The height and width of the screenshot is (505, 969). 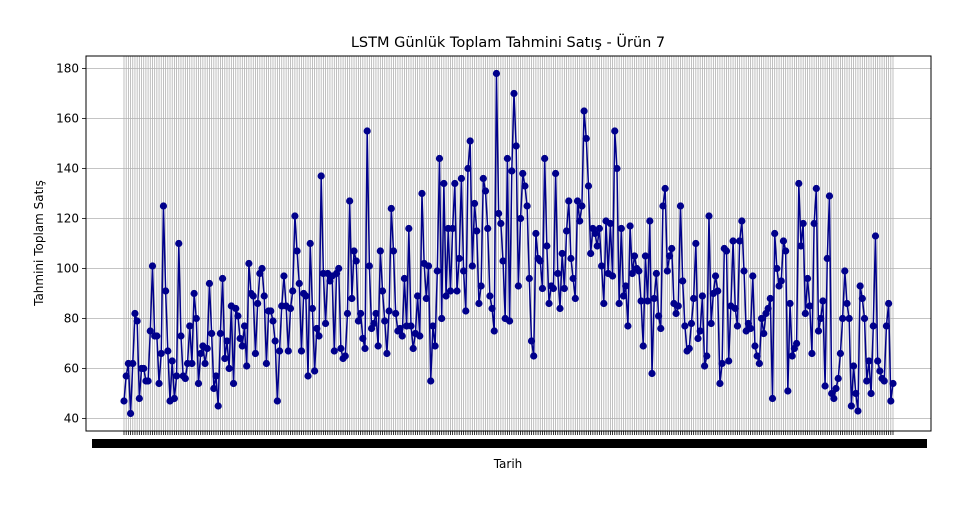 What do you see at coordinates (67, 169) in the screenshot?
I see `y-tick-label: 140` at bounding box center [67, 169].